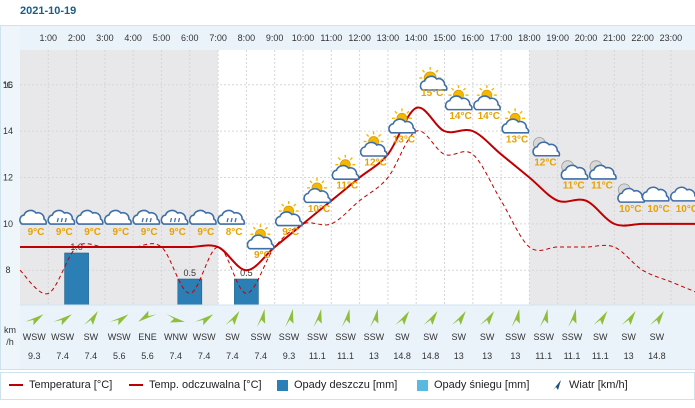 The width and height of the screenshot is (695, 408). Describe the element at coordinates (8, 131) in the screenshot. I see `y-tick-label: 14` at that location.